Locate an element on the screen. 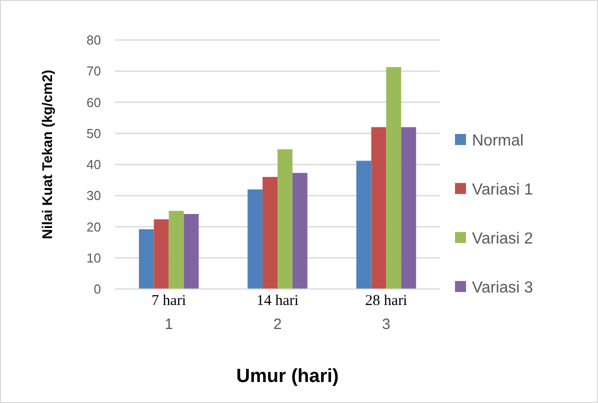  text: 28 hari is located at coordinates (386, 301).